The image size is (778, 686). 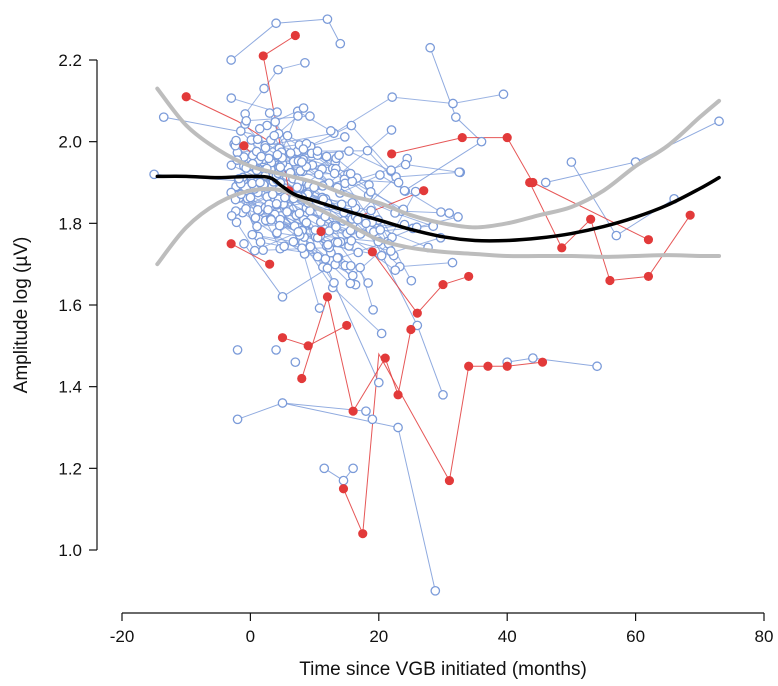 I want to click on ci-lower-curve, so click(x=438, y=226).